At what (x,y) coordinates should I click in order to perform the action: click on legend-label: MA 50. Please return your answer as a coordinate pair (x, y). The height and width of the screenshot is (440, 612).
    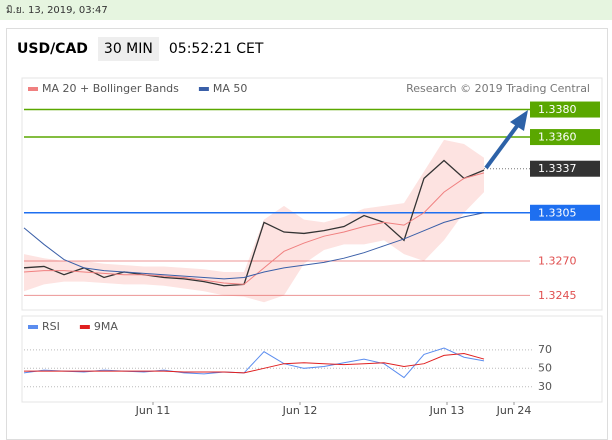
    Looking at the image, I should click on (230, 88).